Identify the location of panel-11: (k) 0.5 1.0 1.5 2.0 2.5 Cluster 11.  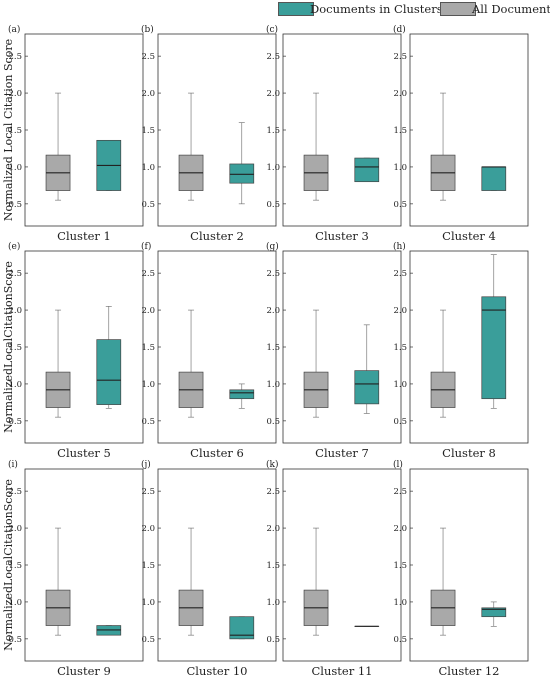
(334, 568).